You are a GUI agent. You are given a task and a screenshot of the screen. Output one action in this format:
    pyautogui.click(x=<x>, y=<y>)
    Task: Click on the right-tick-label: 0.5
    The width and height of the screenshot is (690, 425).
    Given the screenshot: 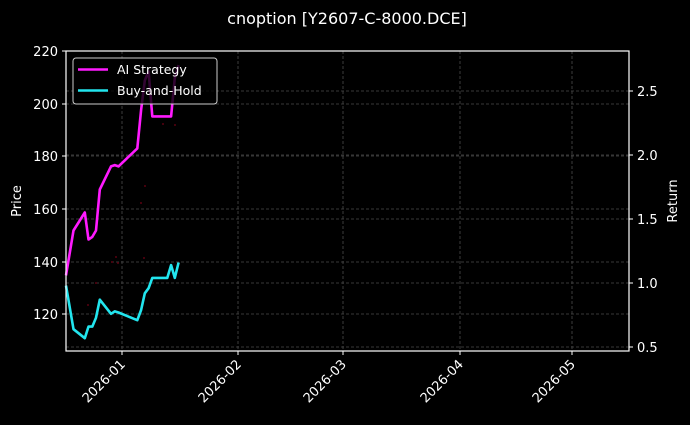 What is the action you would take?
    pyautogui.click(x=647, y=348)
    